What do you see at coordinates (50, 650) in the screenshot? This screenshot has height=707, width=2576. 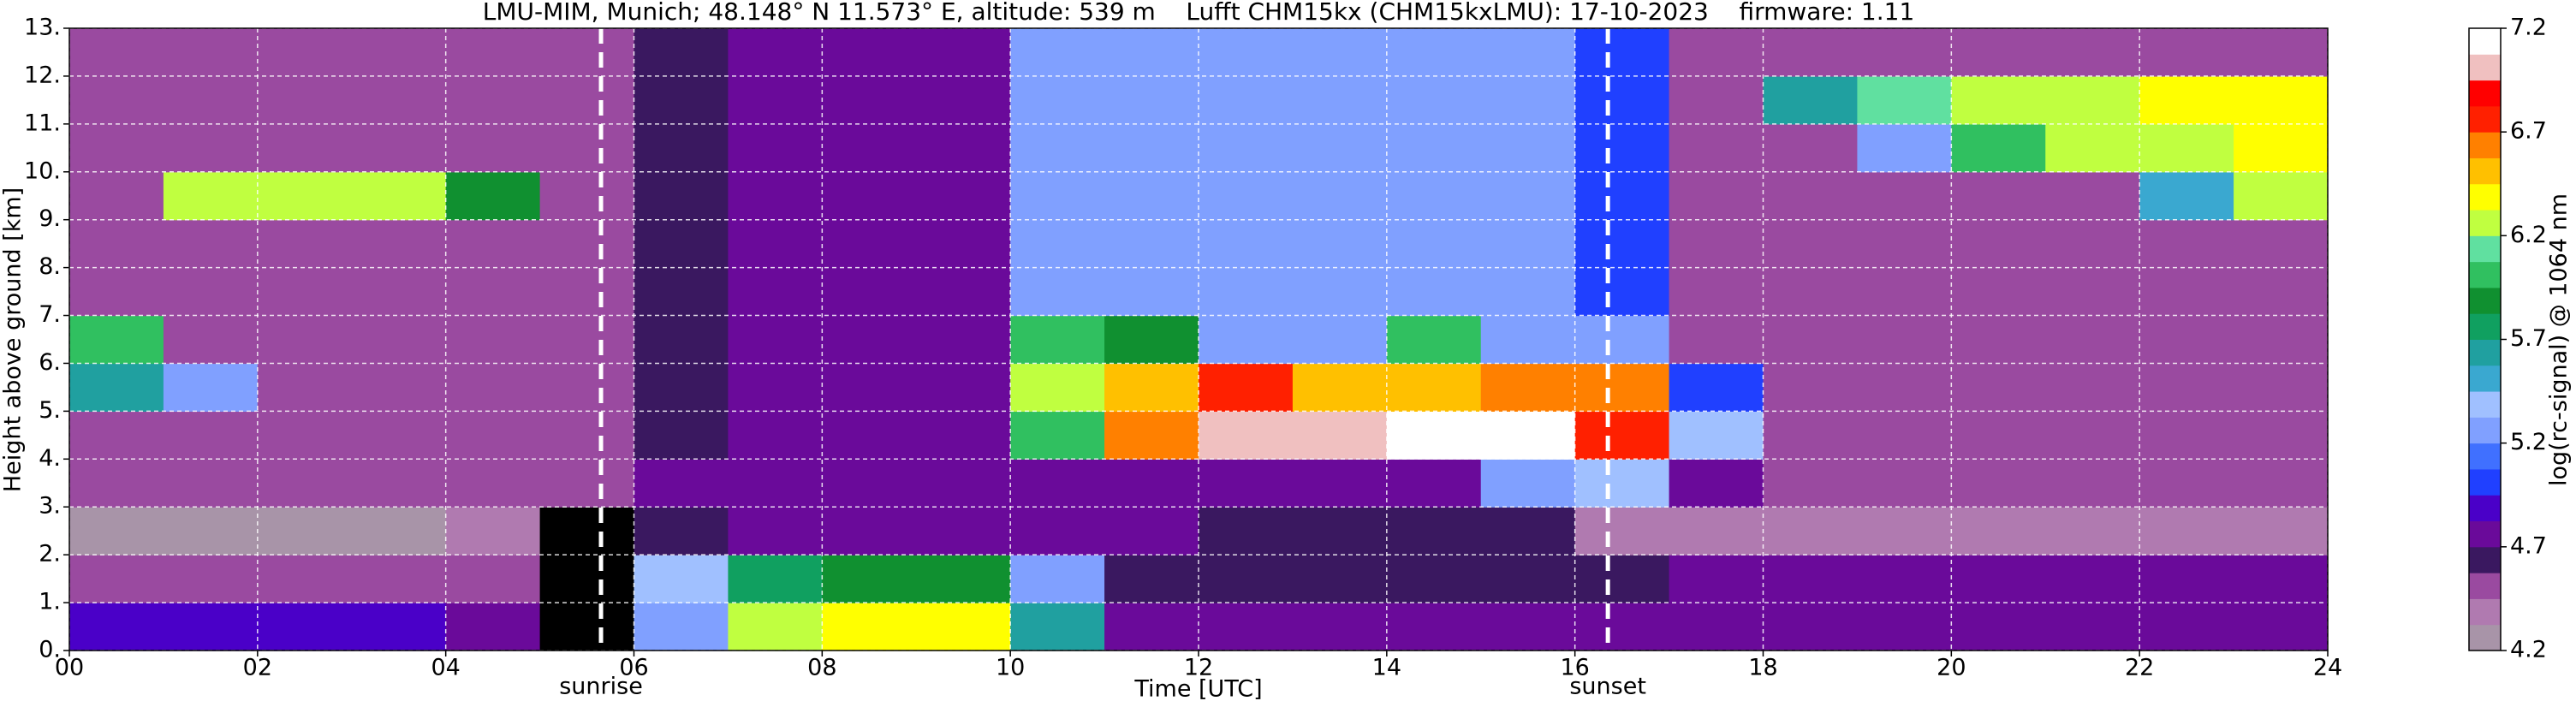 I see `y-tick-label: 0.` at bounding box center [50, 650].